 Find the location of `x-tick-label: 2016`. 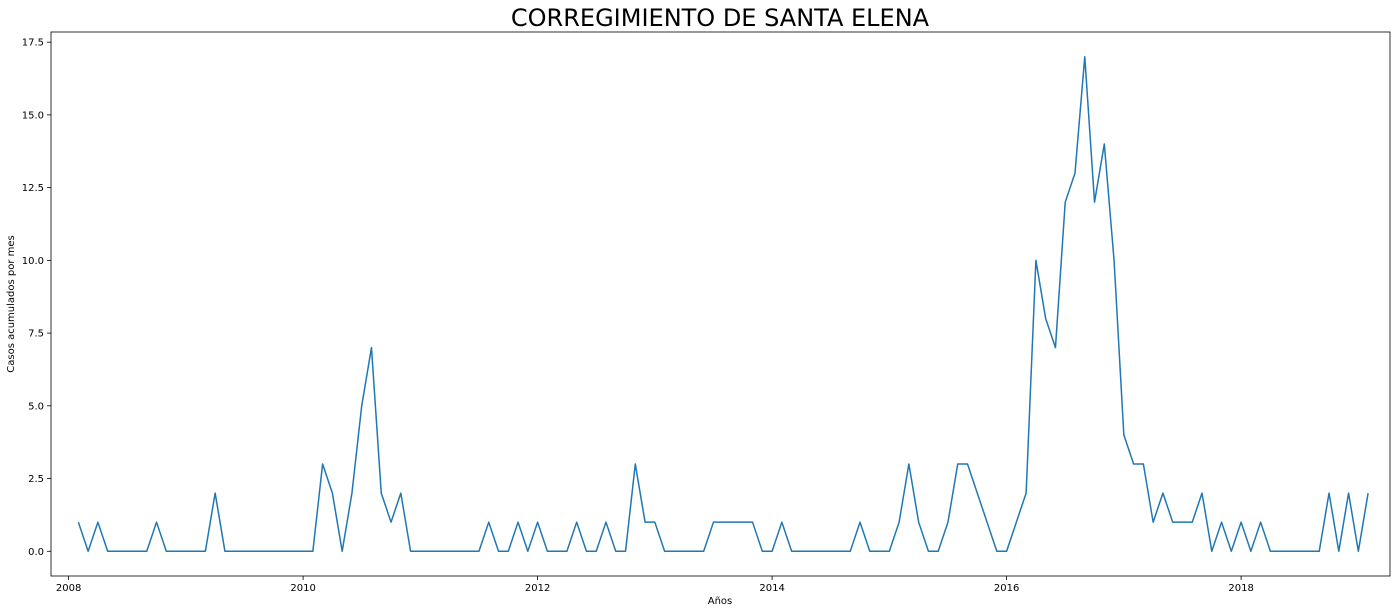

x-tick-label: 2016 is located at coordinates (1006, 588).